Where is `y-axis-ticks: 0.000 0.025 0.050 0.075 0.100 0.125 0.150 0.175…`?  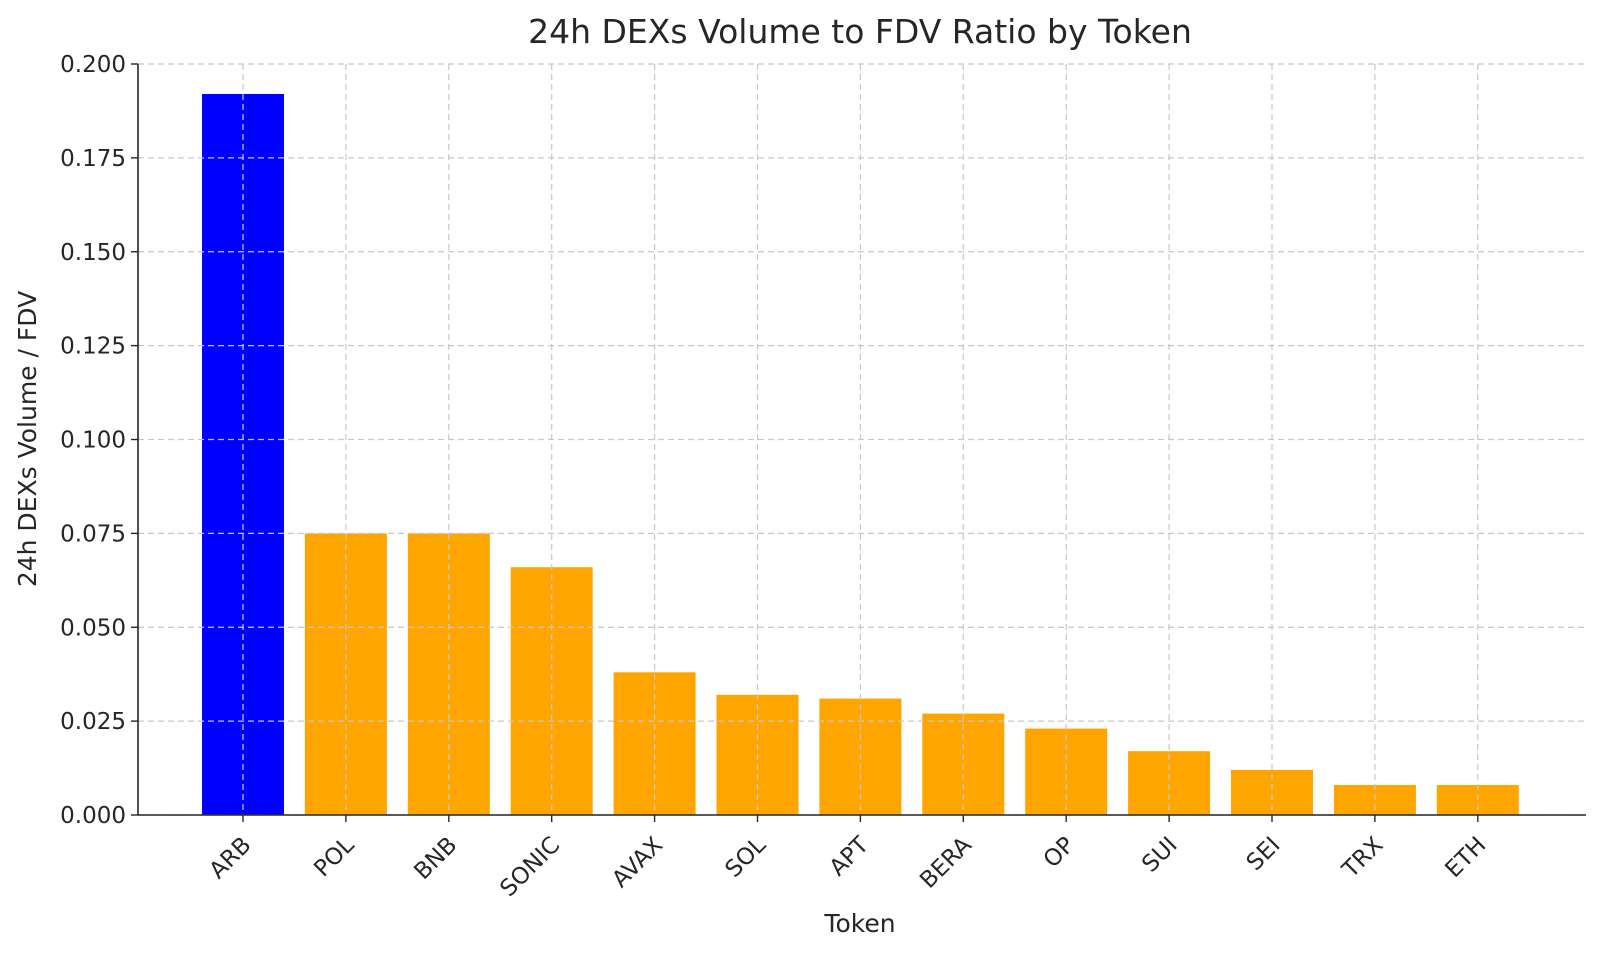 y-axis-ticks: 0.000 0.025 0.050 0.075 0.100 0.125 0.150 0.175… is located at coordinates (99, 440).